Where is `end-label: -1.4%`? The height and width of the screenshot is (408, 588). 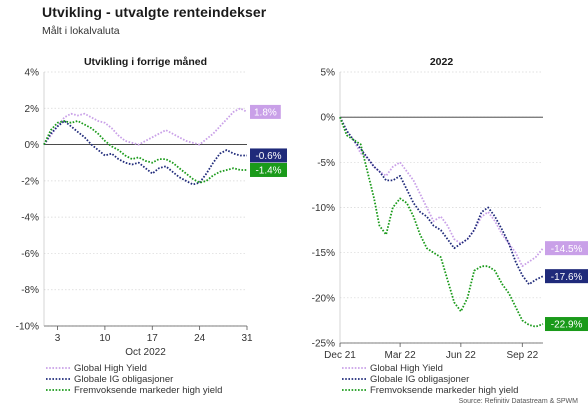 end-label: -1.4% is located at coordinates (268, 169).